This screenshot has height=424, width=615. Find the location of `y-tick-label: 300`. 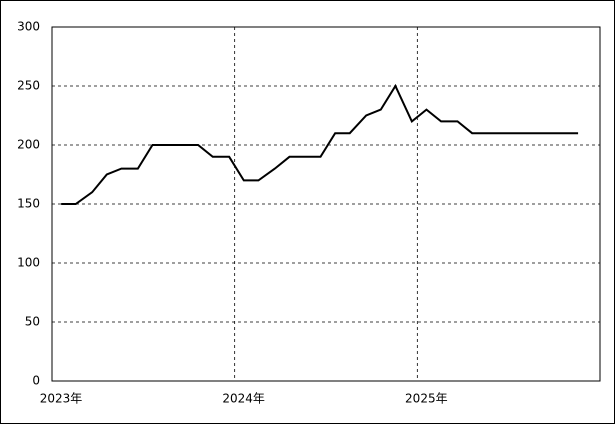

y-tick-label: 300 is located at coordinates (28, 27).